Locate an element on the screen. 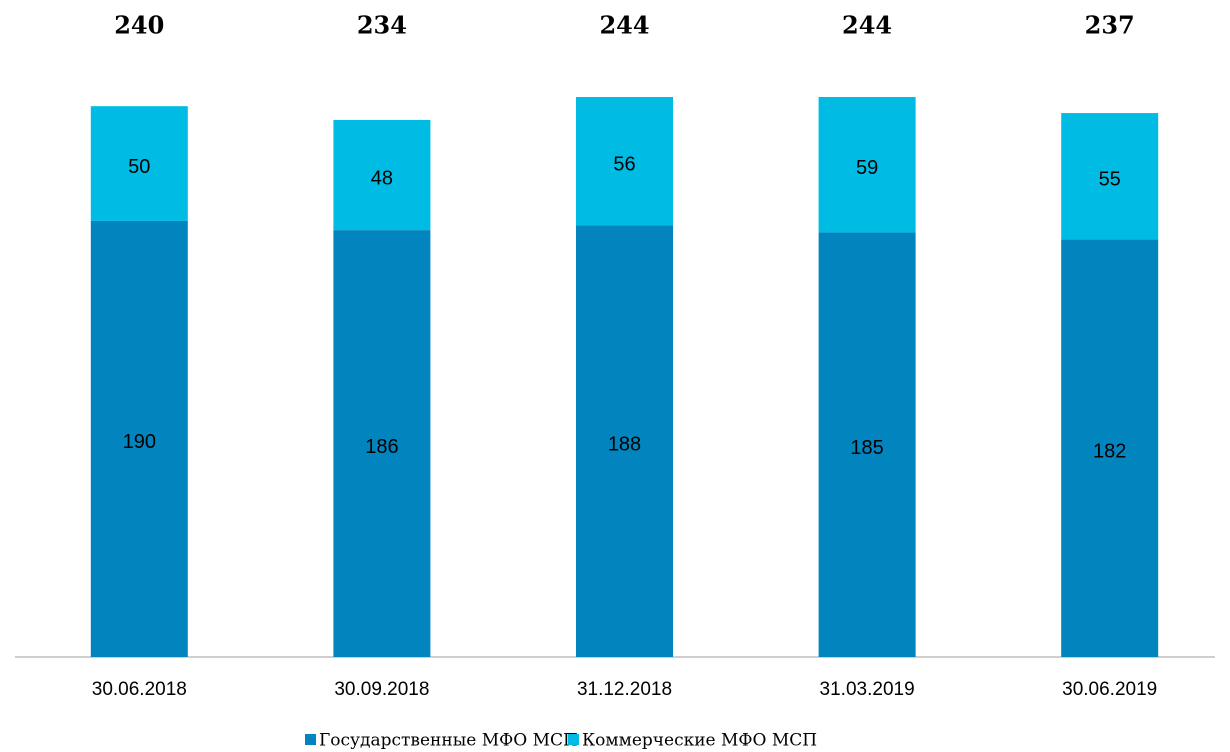 The image size is (1230, 752). value-label: 55 is located at coordinates (1110, 179).